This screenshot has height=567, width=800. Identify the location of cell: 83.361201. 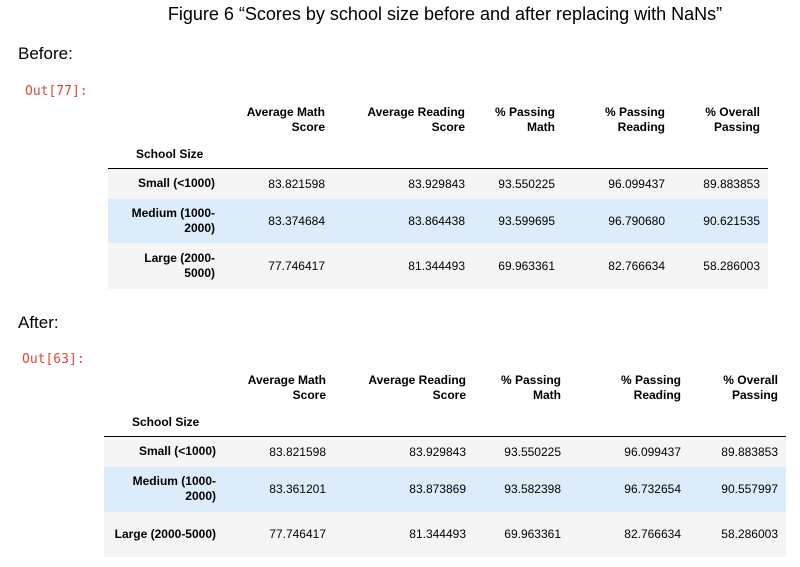
(297, 489).